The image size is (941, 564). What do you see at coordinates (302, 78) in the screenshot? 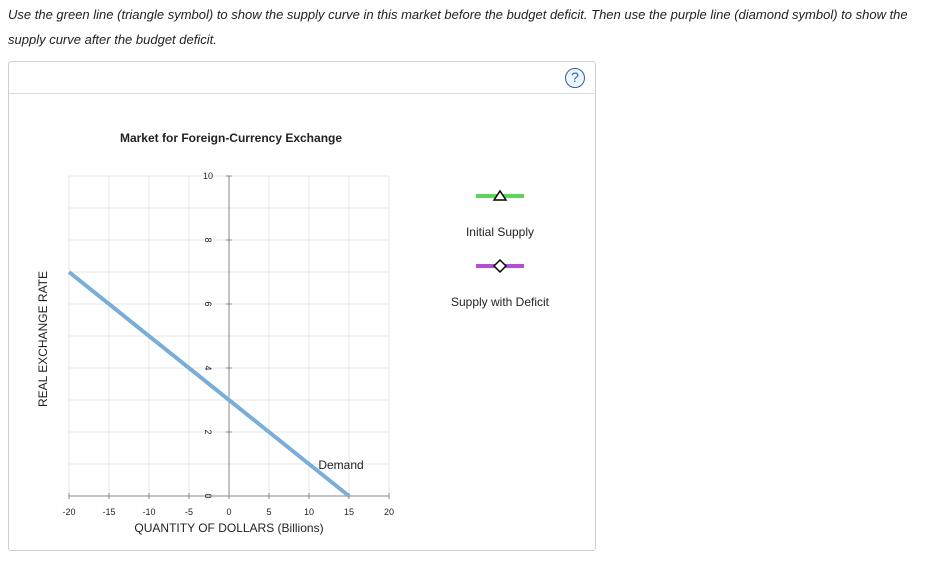
I see `panel-header: ?` at bounding box center [302, 78].